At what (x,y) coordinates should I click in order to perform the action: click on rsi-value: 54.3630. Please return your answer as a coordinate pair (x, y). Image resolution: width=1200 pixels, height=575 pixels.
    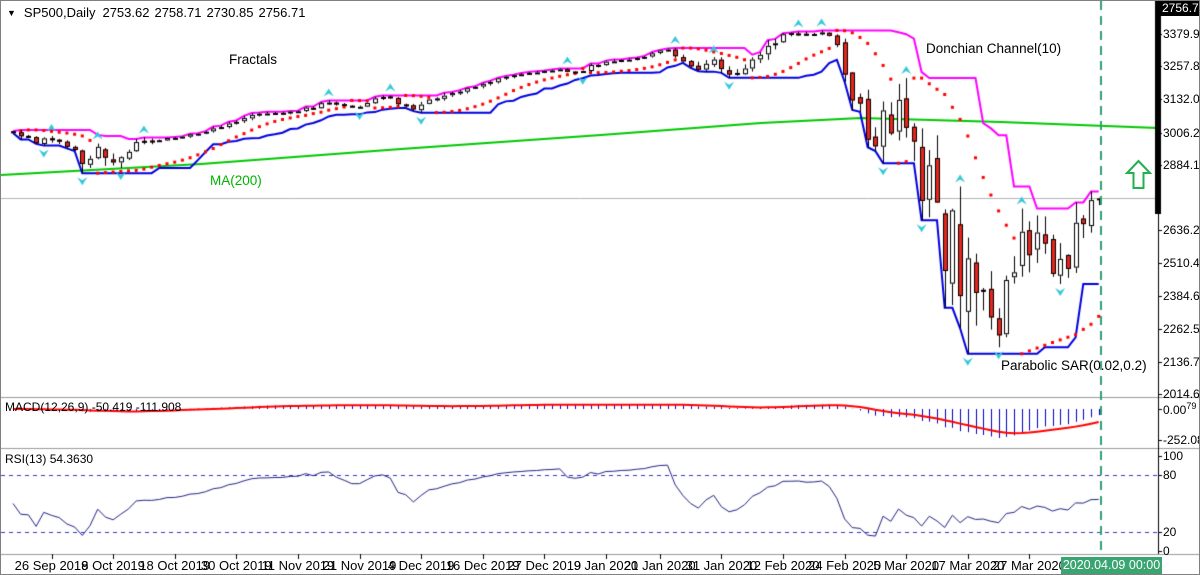
    Looking at the image, I should click on (71, 459).